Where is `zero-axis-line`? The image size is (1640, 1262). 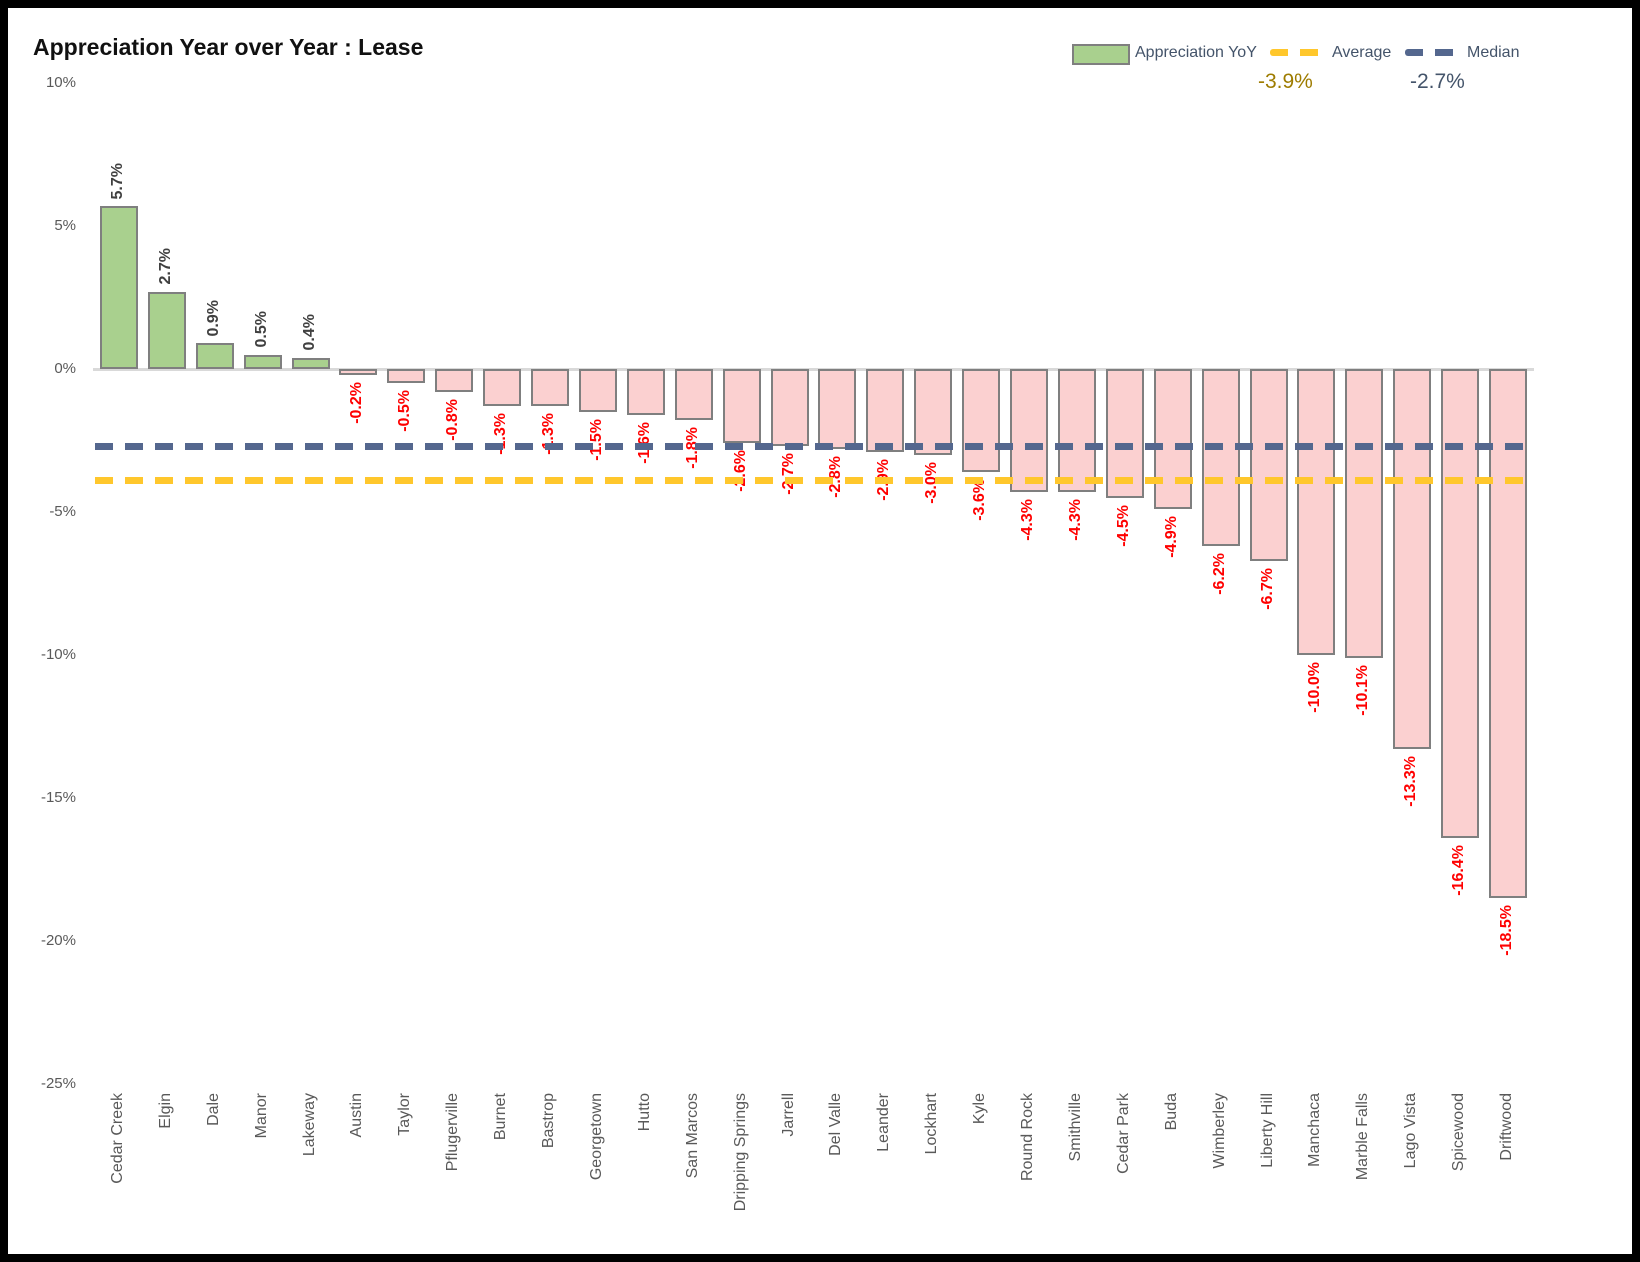
zero-axis-line is located at coordinates (813, 369).